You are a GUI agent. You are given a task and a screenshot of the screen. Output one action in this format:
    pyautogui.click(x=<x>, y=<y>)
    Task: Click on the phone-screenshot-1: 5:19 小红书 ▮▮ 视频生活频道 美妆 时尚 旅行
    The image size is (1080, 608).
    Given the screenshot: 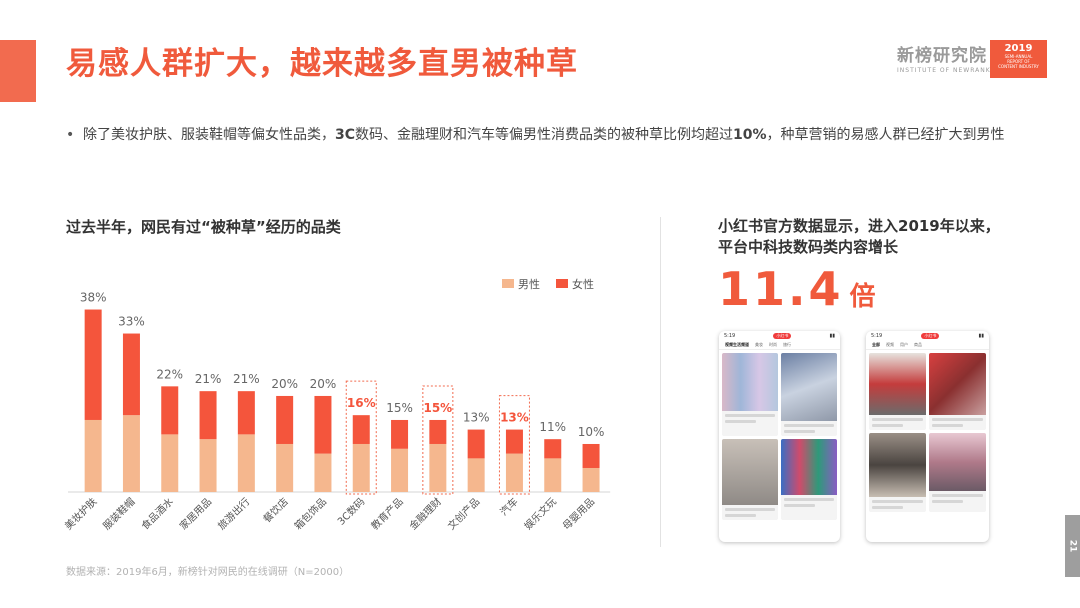 What is the action you would take?
    pyautogui.click(x=779, y=436)
    